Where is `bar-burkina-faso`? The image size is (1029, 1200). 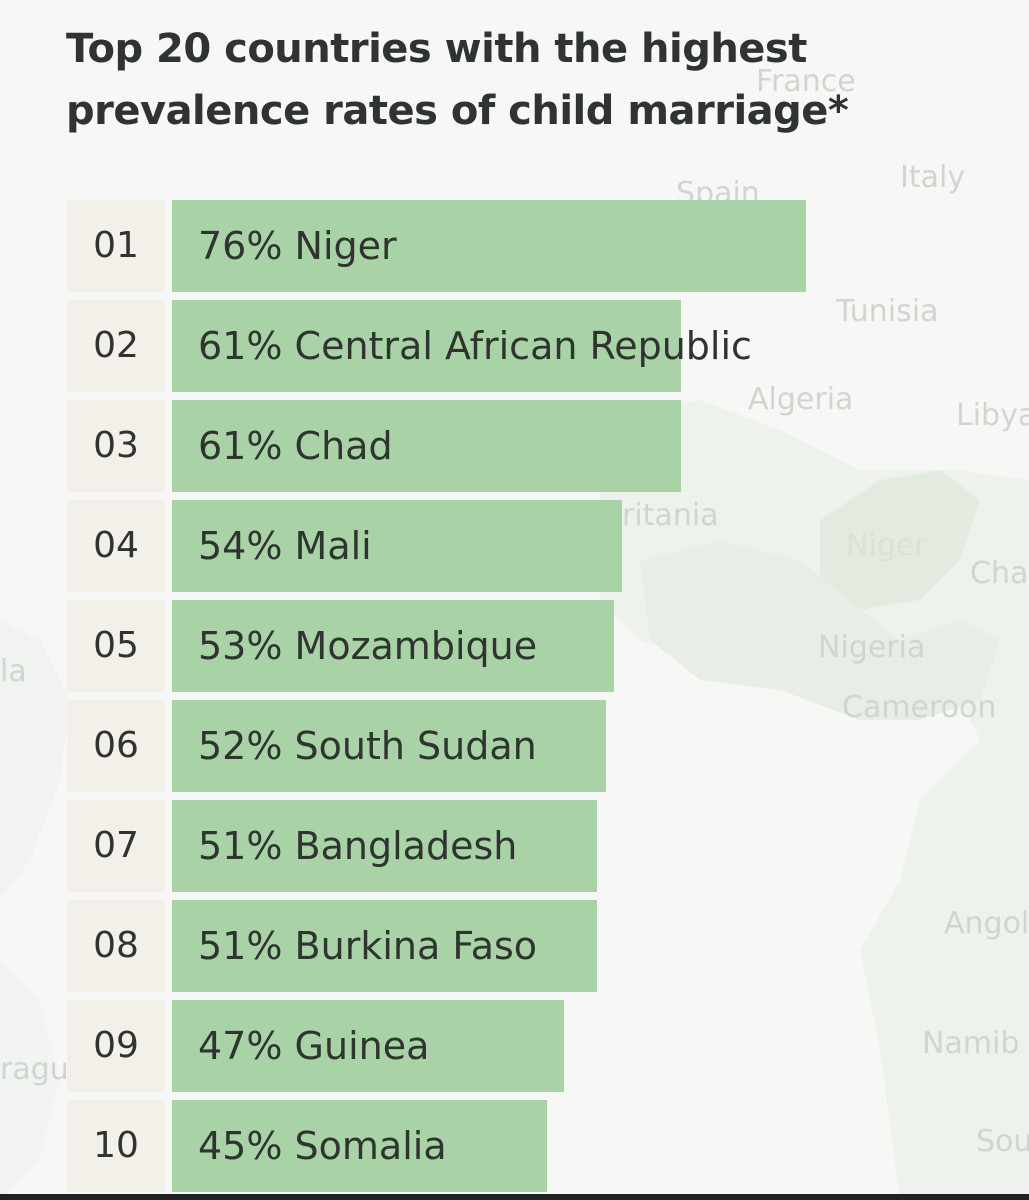 bar-burkina-faso is located at coordinates (384, 946).